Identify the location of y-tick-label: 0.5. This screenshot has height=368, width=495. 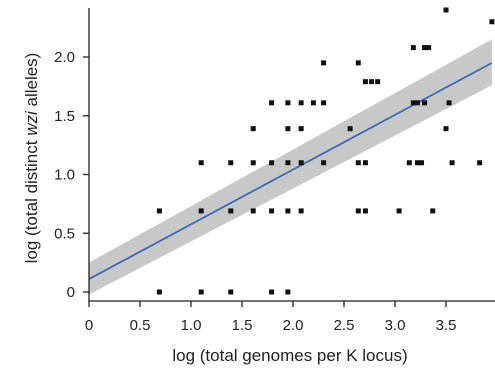
(64, 233).